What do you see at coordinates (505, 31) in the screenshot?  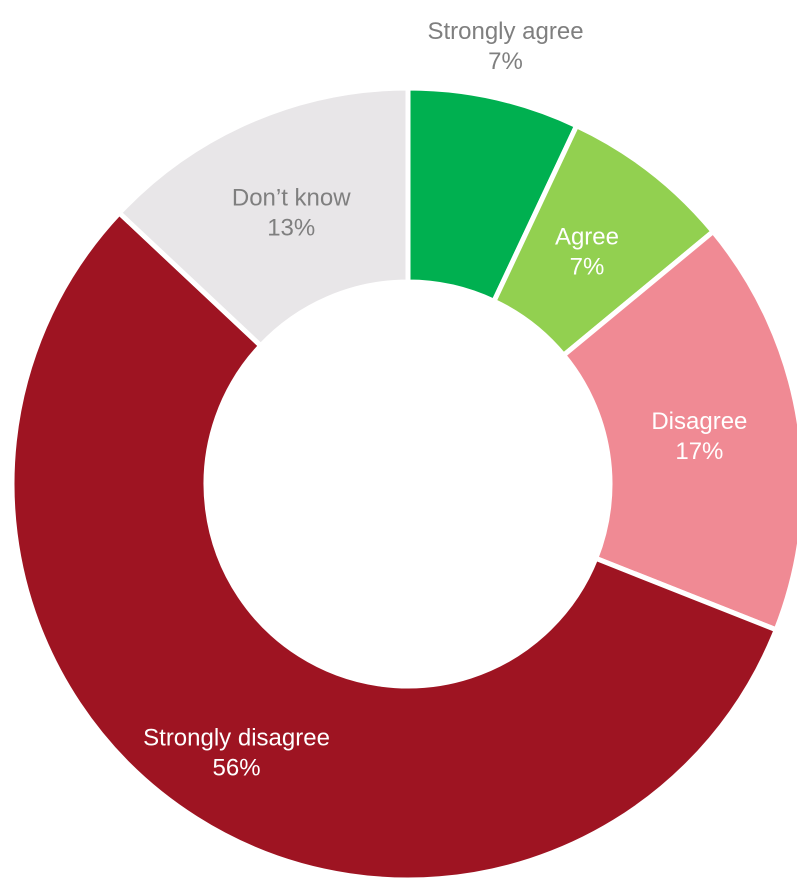 I see `slice-label: Strongly agree` at bounding box center [505, 31].